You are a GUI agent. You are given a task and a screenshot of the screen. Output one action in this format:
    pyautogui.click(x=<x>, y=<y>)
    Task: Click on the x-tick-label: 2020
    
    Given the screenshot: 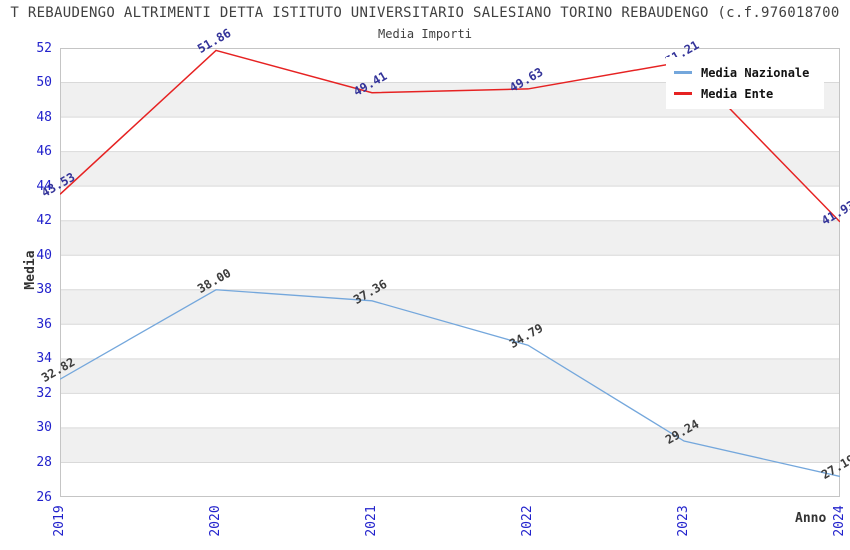 What is the action you would take?
    pyautogui.click(x=215, y=521)
    